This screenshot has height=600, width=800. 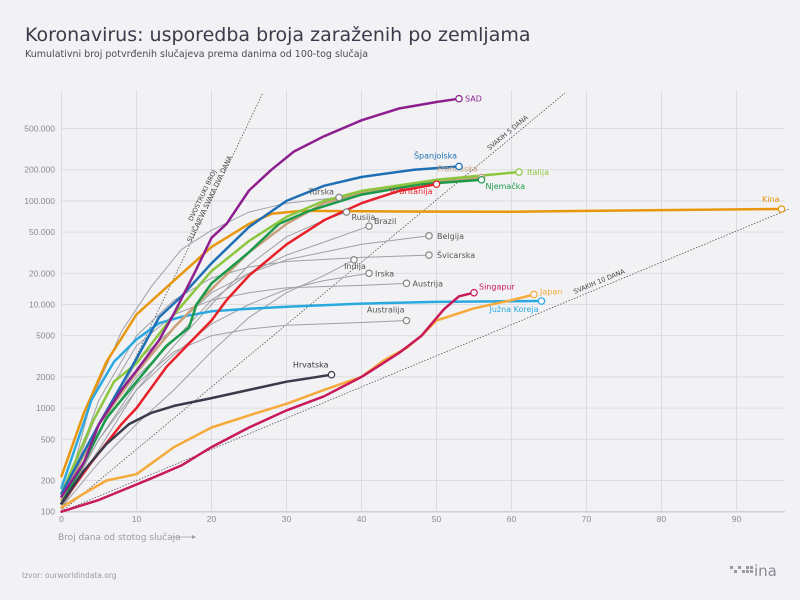 What do you see at coordinates (662, 519) in the screenshot?
I see `x-tick-label: 80` at bounding box center [662, 519].